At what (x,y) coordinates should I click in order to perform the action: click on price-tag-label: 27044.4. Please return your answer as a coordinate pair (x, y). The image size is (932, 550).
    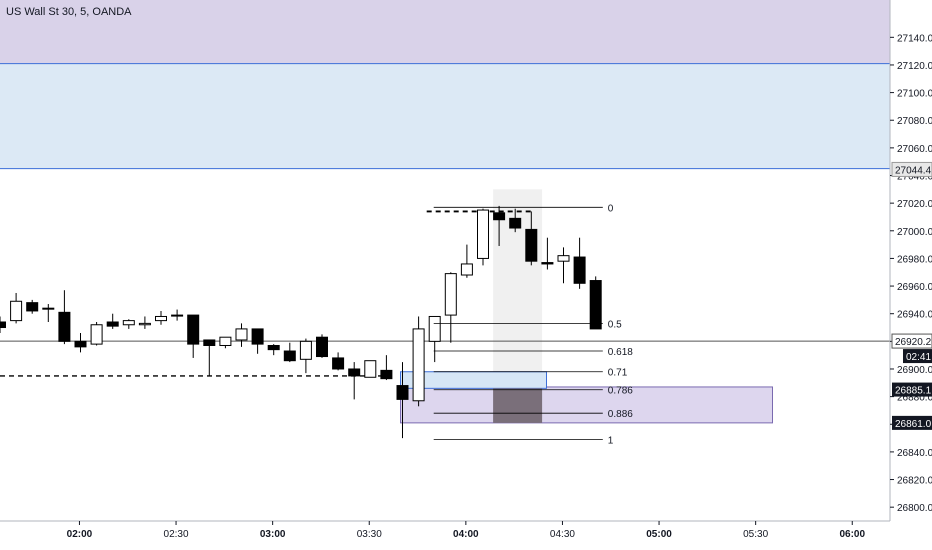
    Looking at the image, I should click on (913, 170).